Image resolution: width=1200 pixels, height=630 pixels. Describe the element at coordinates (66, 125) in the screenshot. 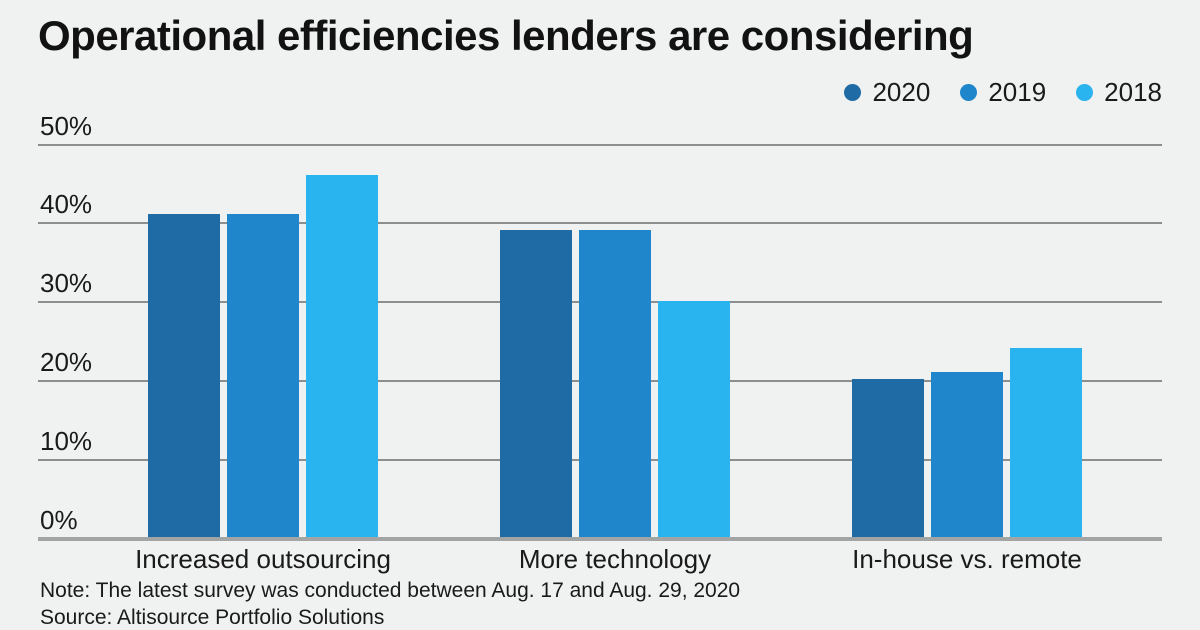

I see `y-tick-label-50: 50%` at that location.